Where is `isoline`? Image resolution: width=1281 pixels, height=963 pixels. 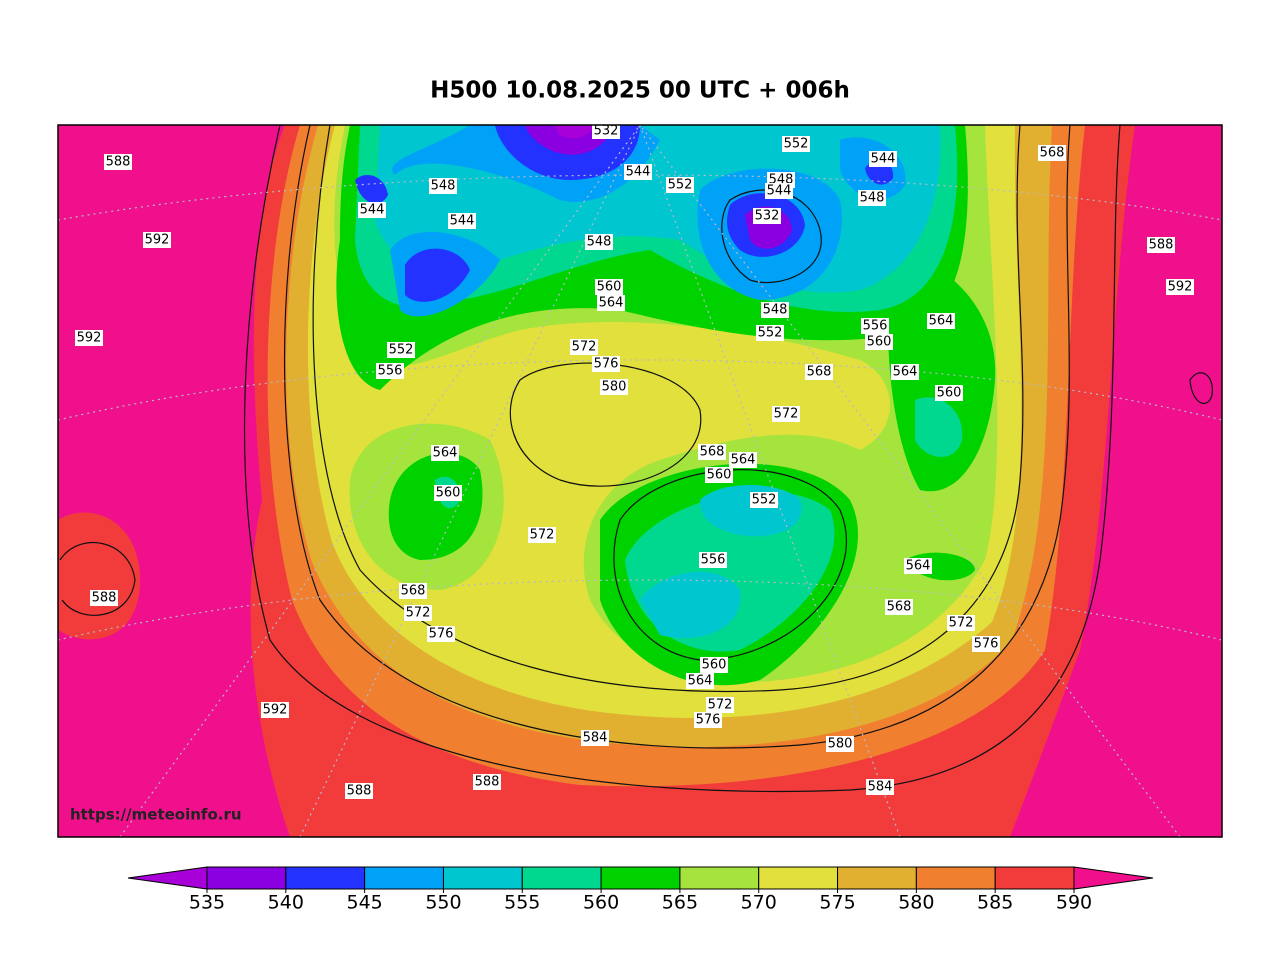 isoline is located at coordinates (97, 579).